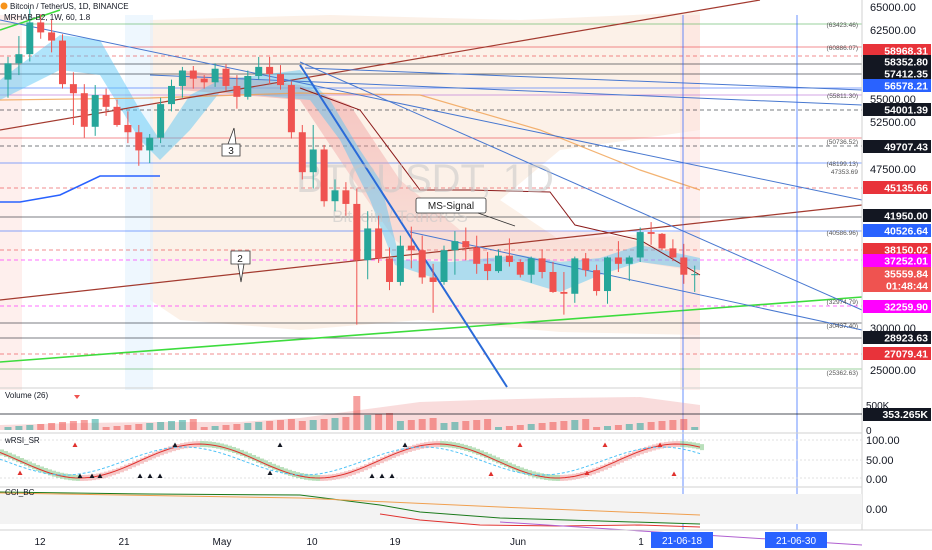  I want to click on cci-orange, so click(350, 504).